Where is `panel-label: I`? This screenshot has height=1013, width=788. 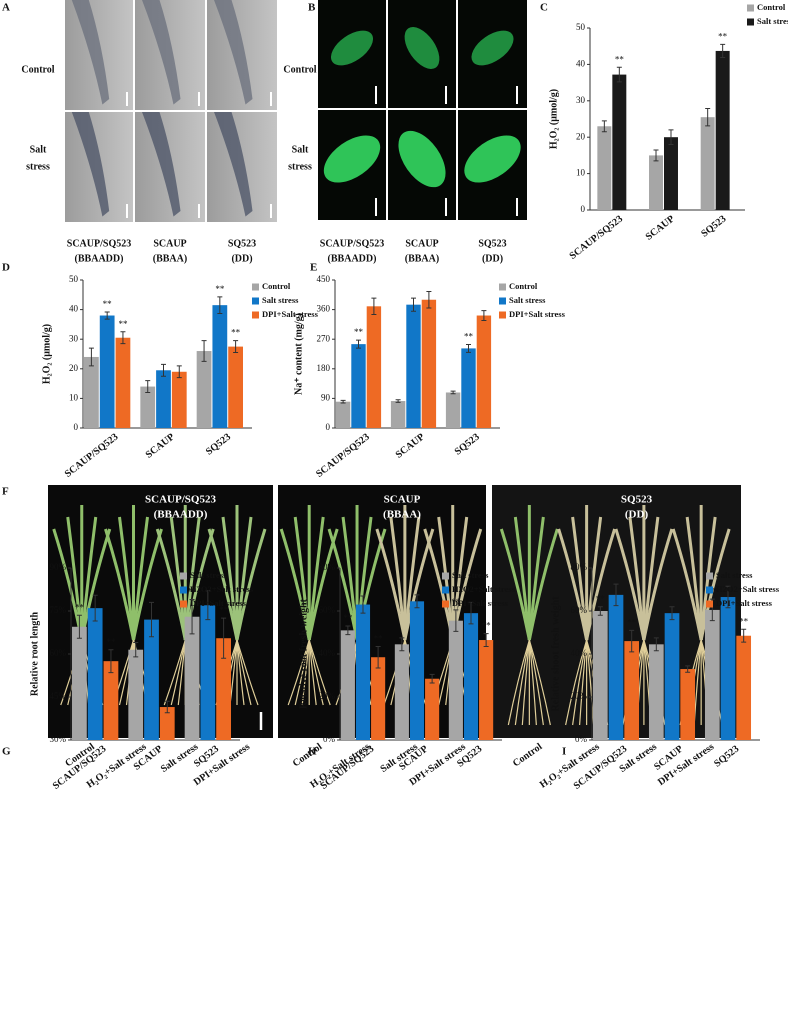 panel-label: I is located at coordinates (564, 752).